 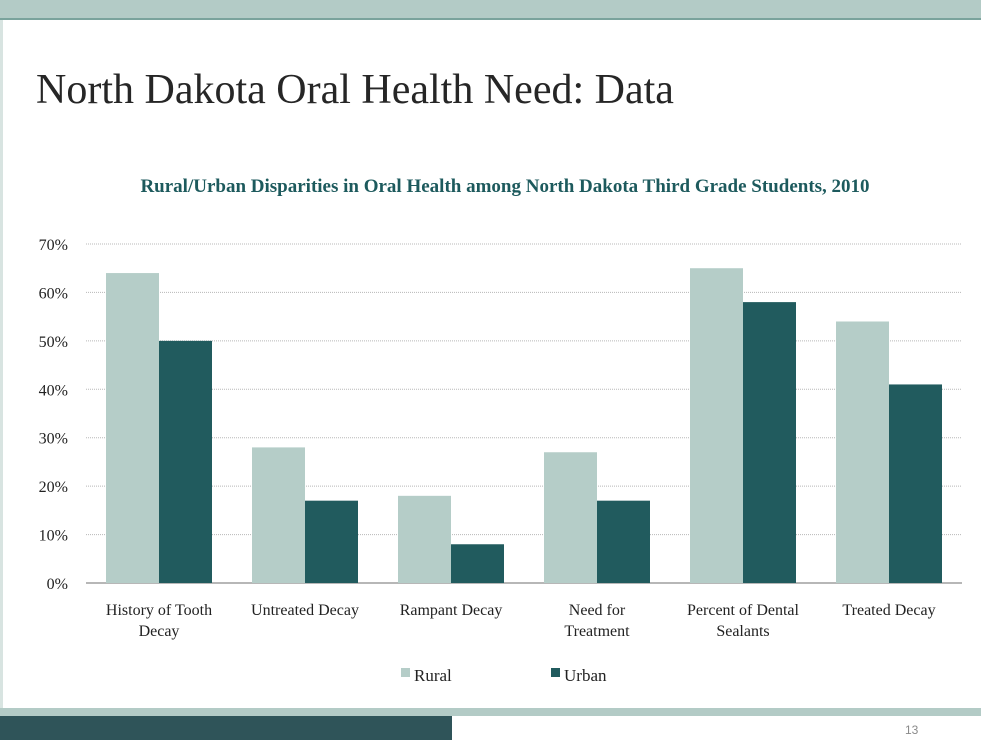 I want to click on left-decor-edge, so click(x=1, y=365).